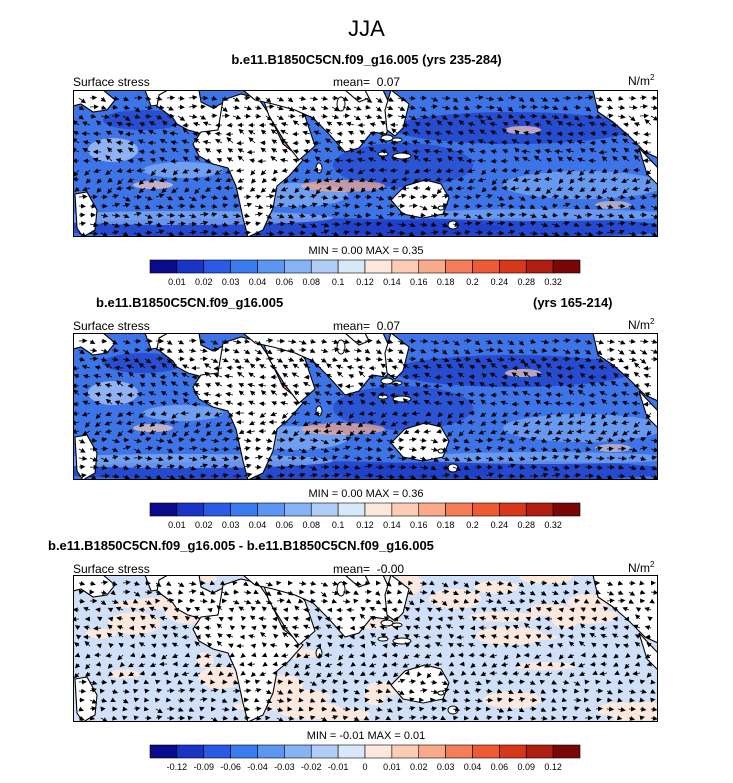  I want to click on colorbar-tick-label: 0.24, so click(500, 282).